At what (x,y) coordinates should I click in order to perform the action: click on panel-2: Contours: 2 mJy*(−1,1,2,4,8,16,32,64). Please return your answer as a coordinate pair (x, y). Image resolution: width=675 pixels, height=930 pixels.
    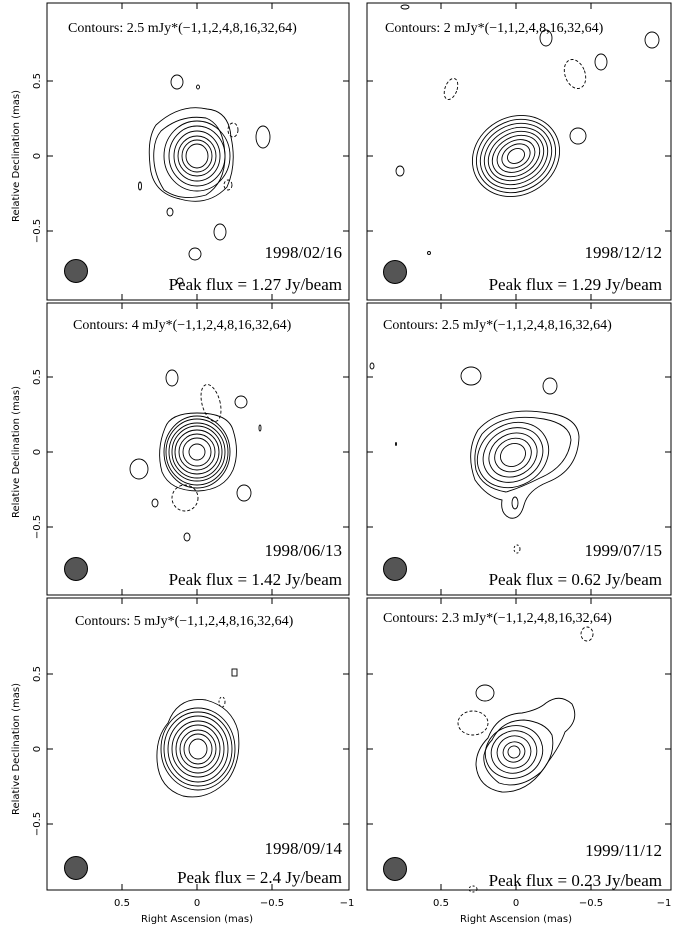
    Looking at the image, I should click on (519, 151).